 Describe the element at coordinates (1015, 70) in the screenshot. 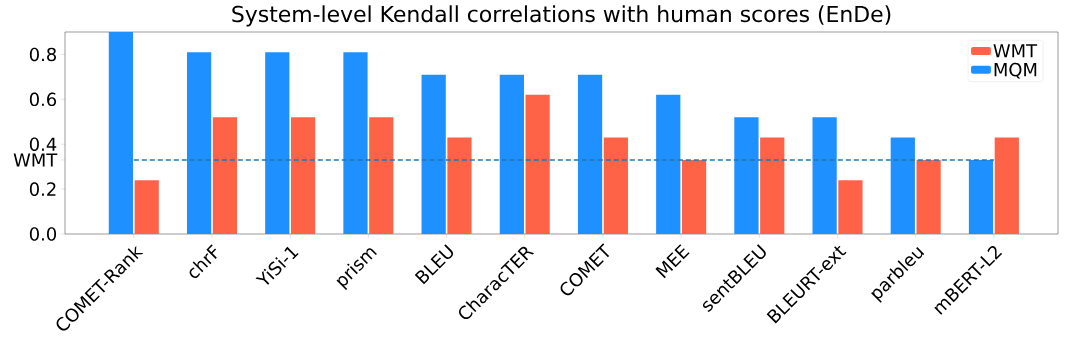

I see `legend-label: MQM` at that location.